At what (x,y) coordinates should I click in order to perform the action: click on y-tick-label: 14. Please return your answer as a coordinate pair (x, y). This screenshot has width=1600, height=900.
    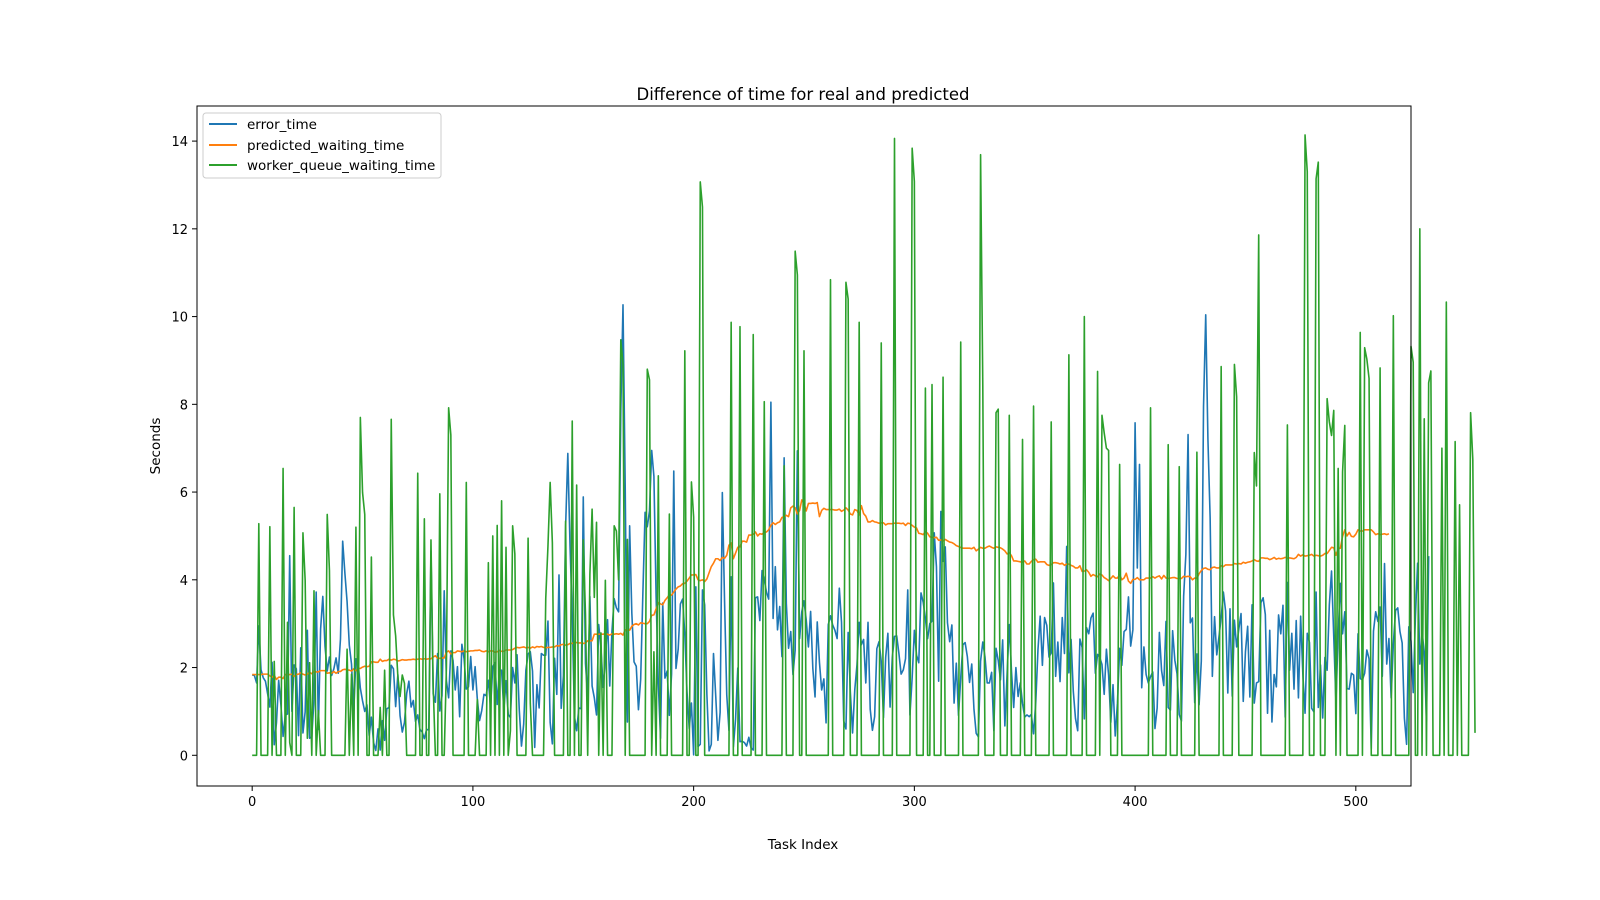
    Looking at the image, I should click on (179, 142).